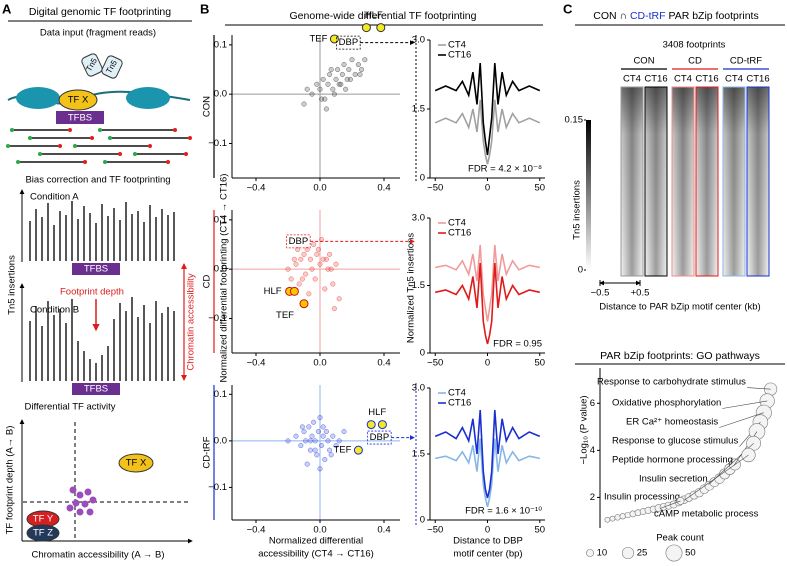 Image resolution: width=787 pixels, height=566 pixels. I want to click on legend-label: 25, so click(642, 553).